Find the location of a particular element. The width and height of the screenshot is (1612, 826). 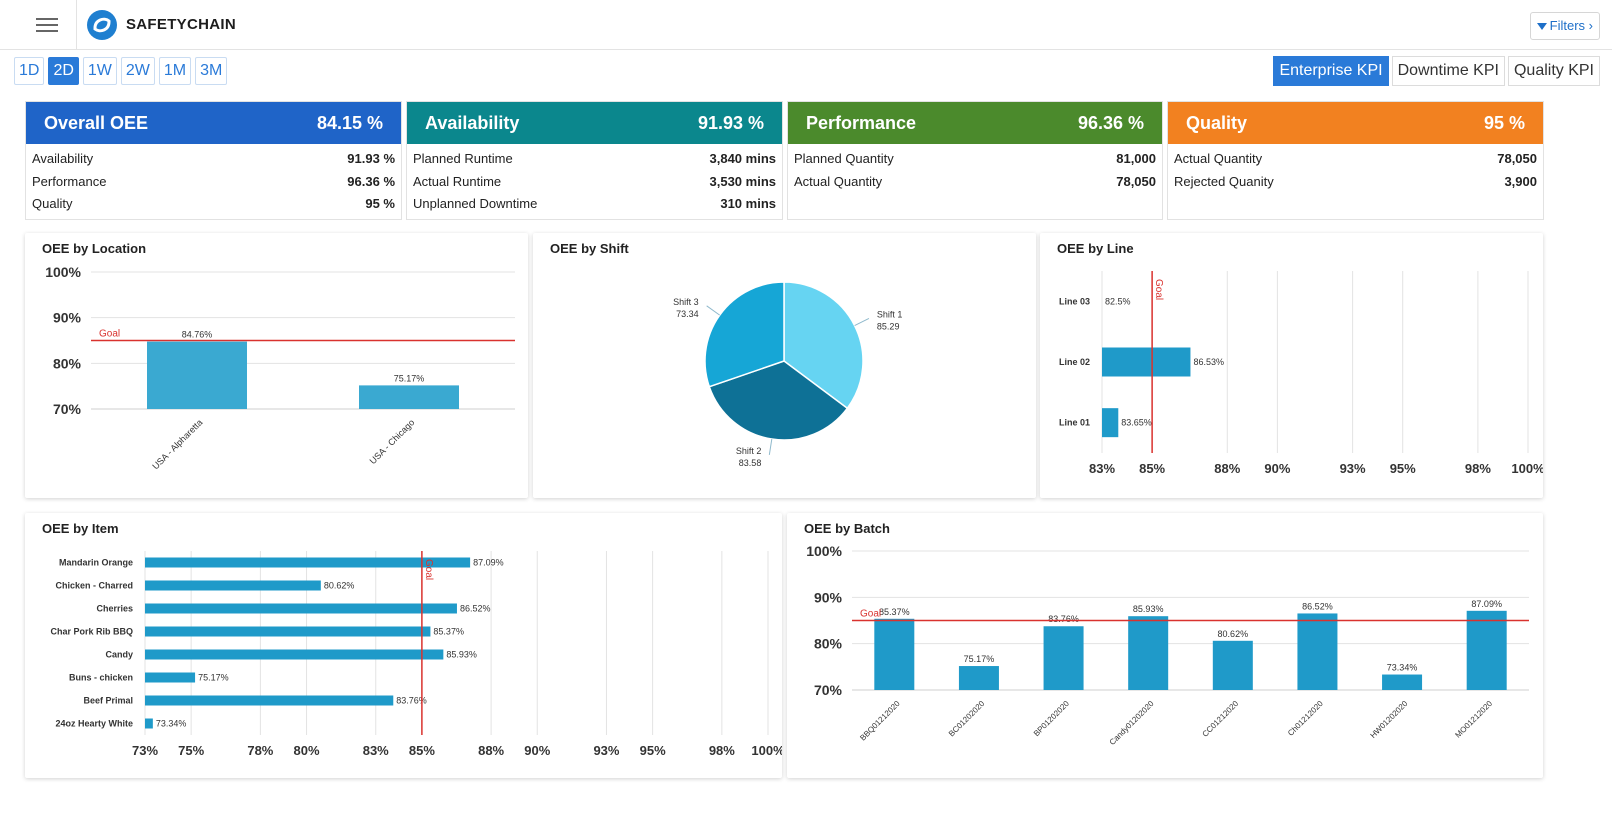

time-range-selector: 1D 2D 1W 2W 1M 3M is located at coordinates (121, 71).